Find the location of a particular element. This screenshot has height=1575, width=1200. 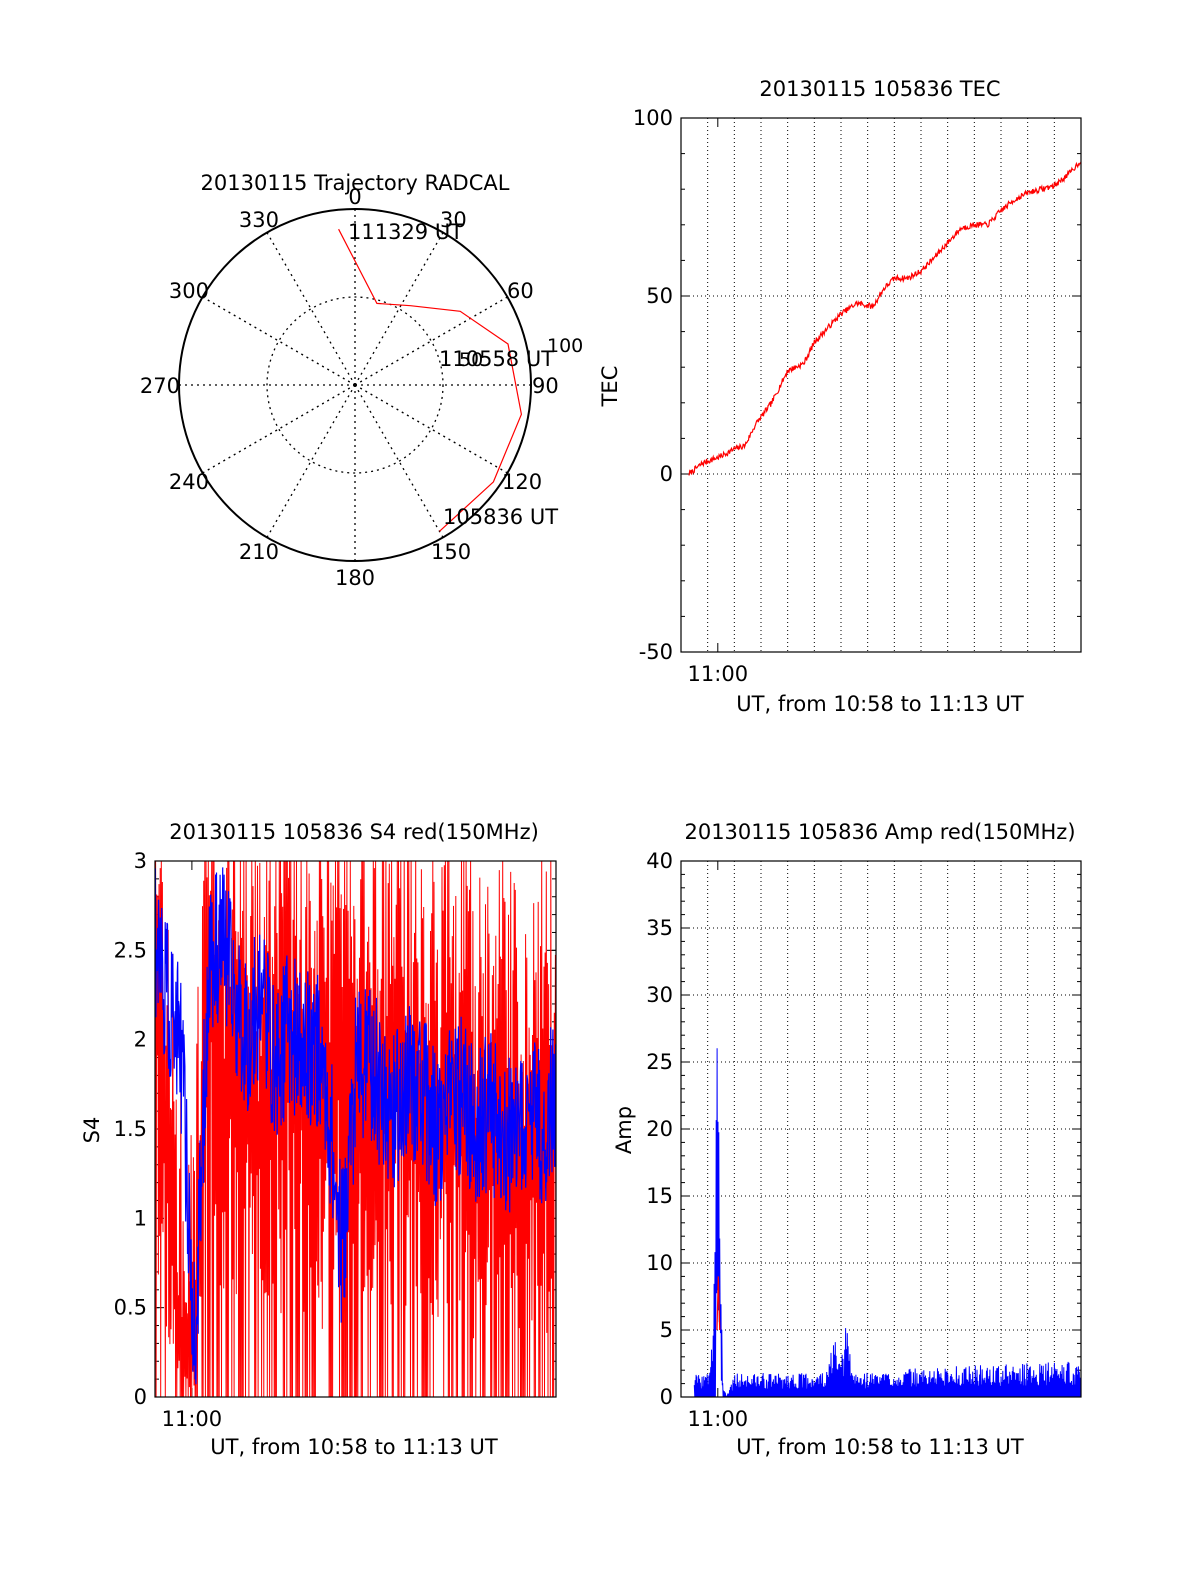

tec-ytick-label: 0 is located at coordinates (666, 474).